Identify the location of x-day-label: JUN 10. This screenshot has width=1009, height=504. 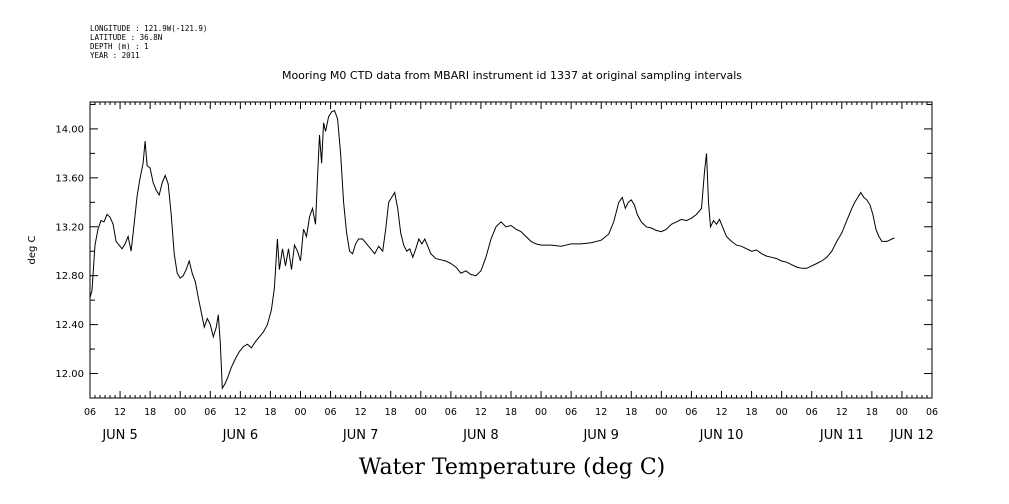
(721, 435).